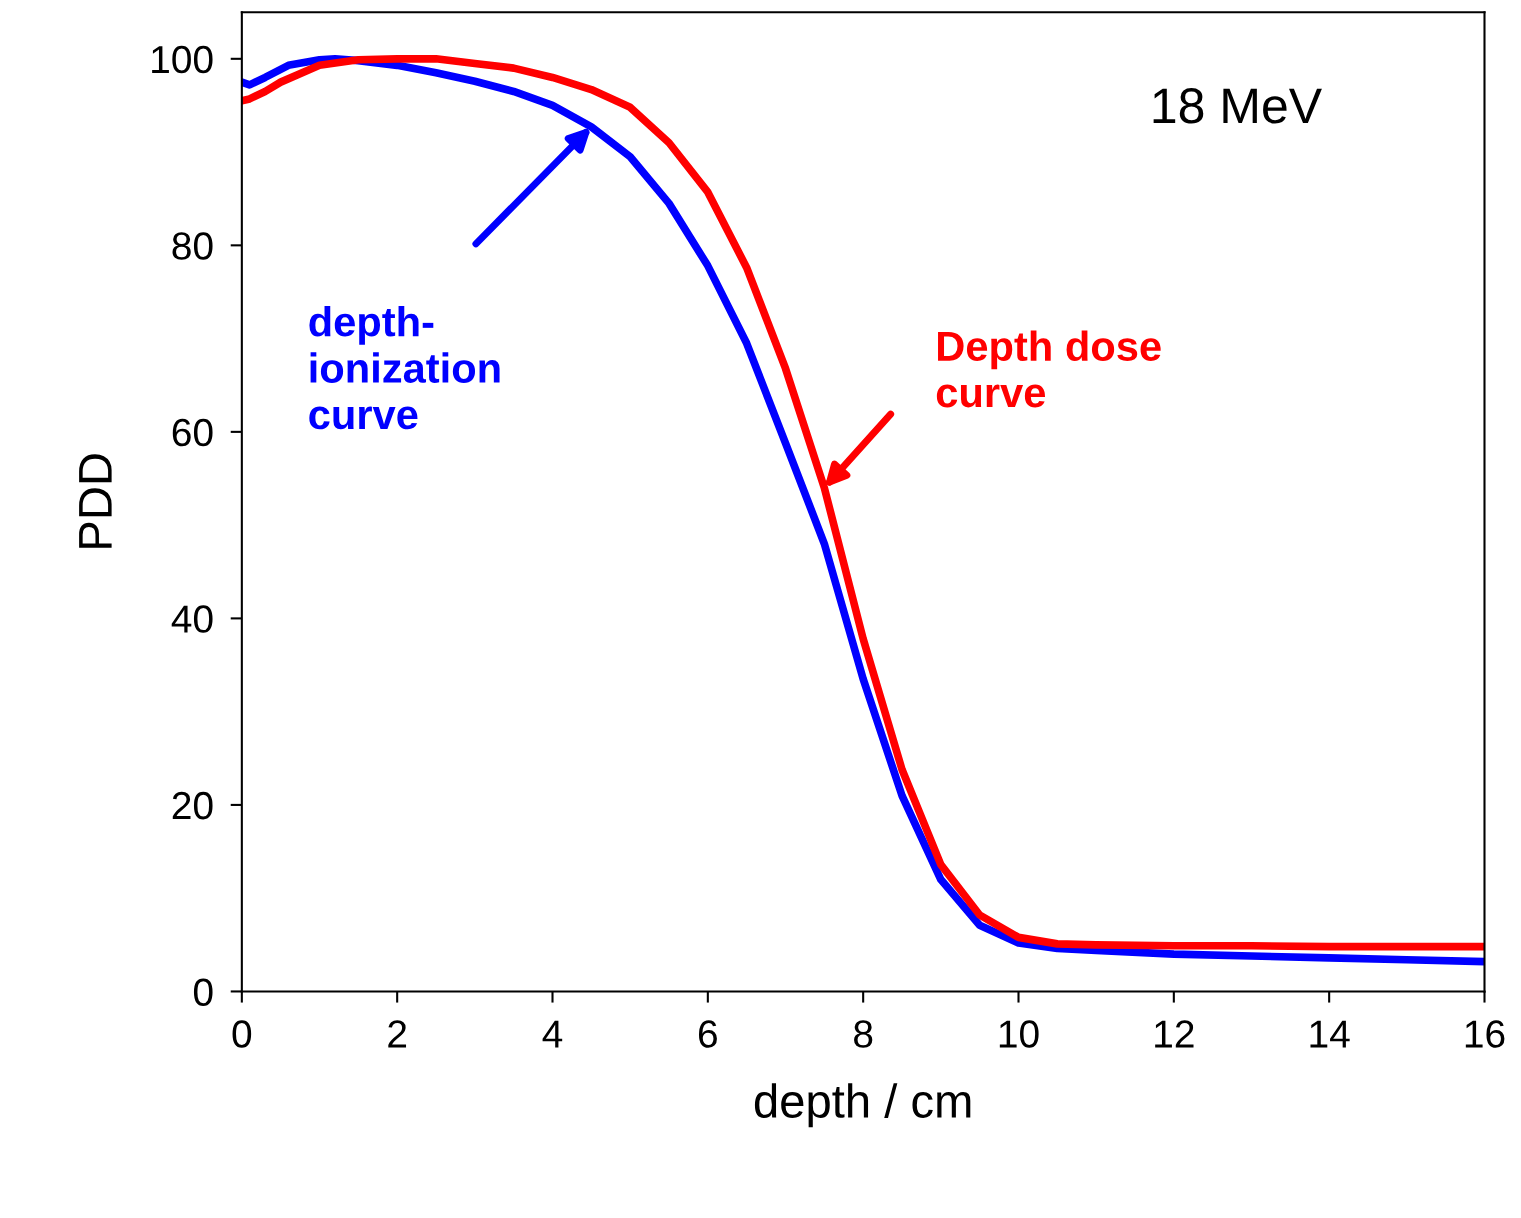  What do you see at coordinates (1485, 1034) in the screenshot?
I see `x-tick-label: 16` at bounding box center [1485, 1034].